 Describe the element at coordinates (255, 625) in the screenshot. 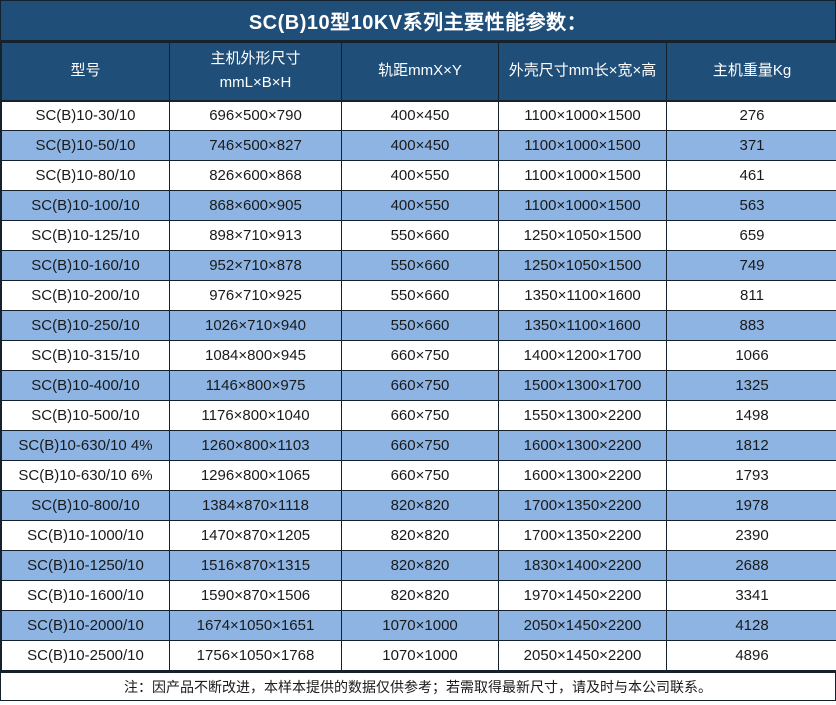

I see `table-cell: 1674×1050×1651` at that location.